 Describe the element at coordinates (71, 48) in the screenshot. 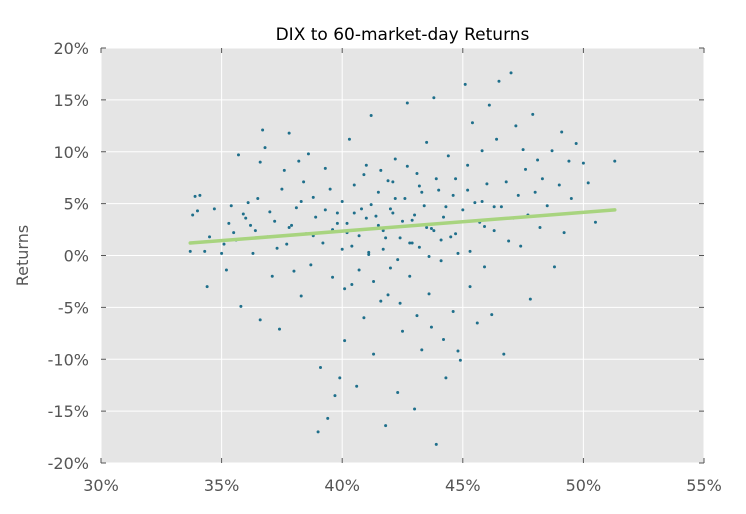

I see `y-tick-label: 20%` at that location.